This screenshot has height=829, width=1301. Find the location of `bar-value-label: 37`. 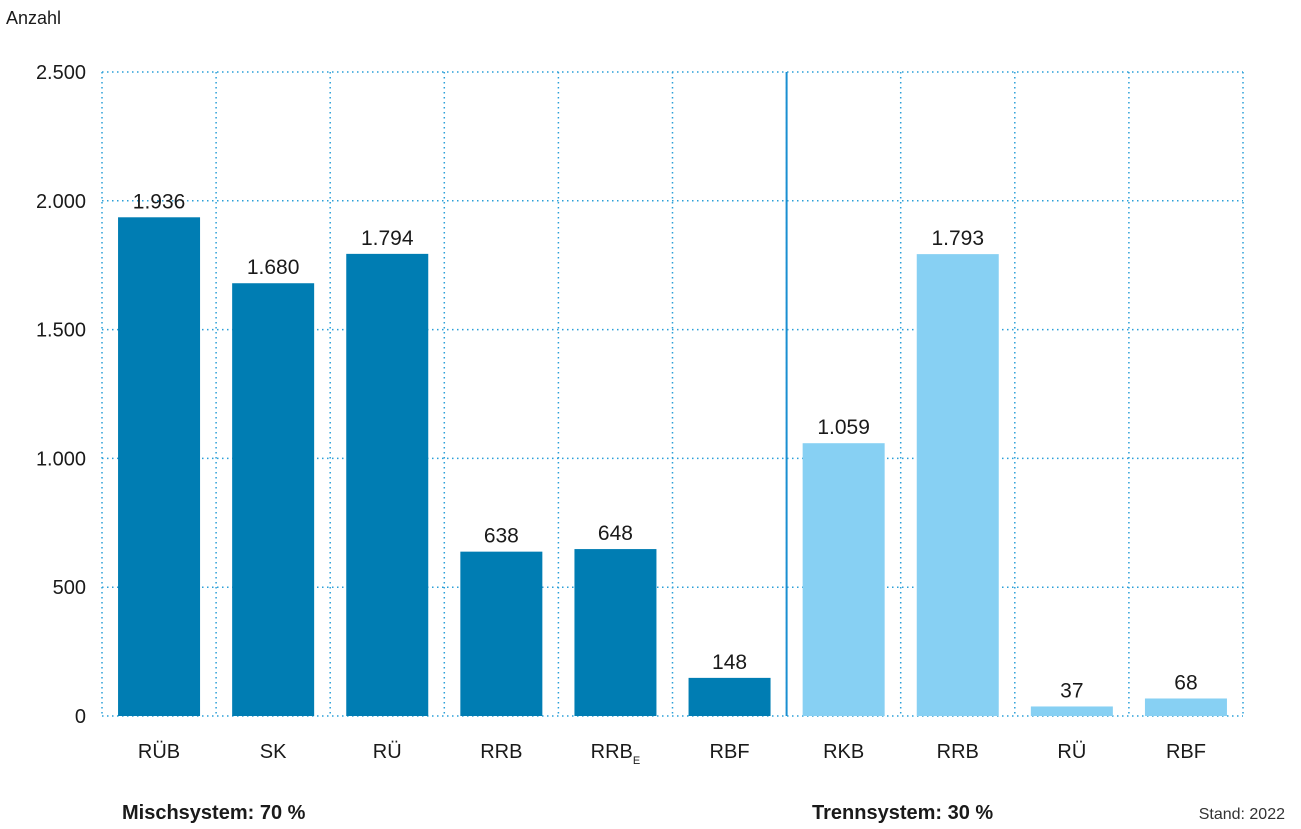

bar-value-label: 37 is located at coordinates (1071, 690).